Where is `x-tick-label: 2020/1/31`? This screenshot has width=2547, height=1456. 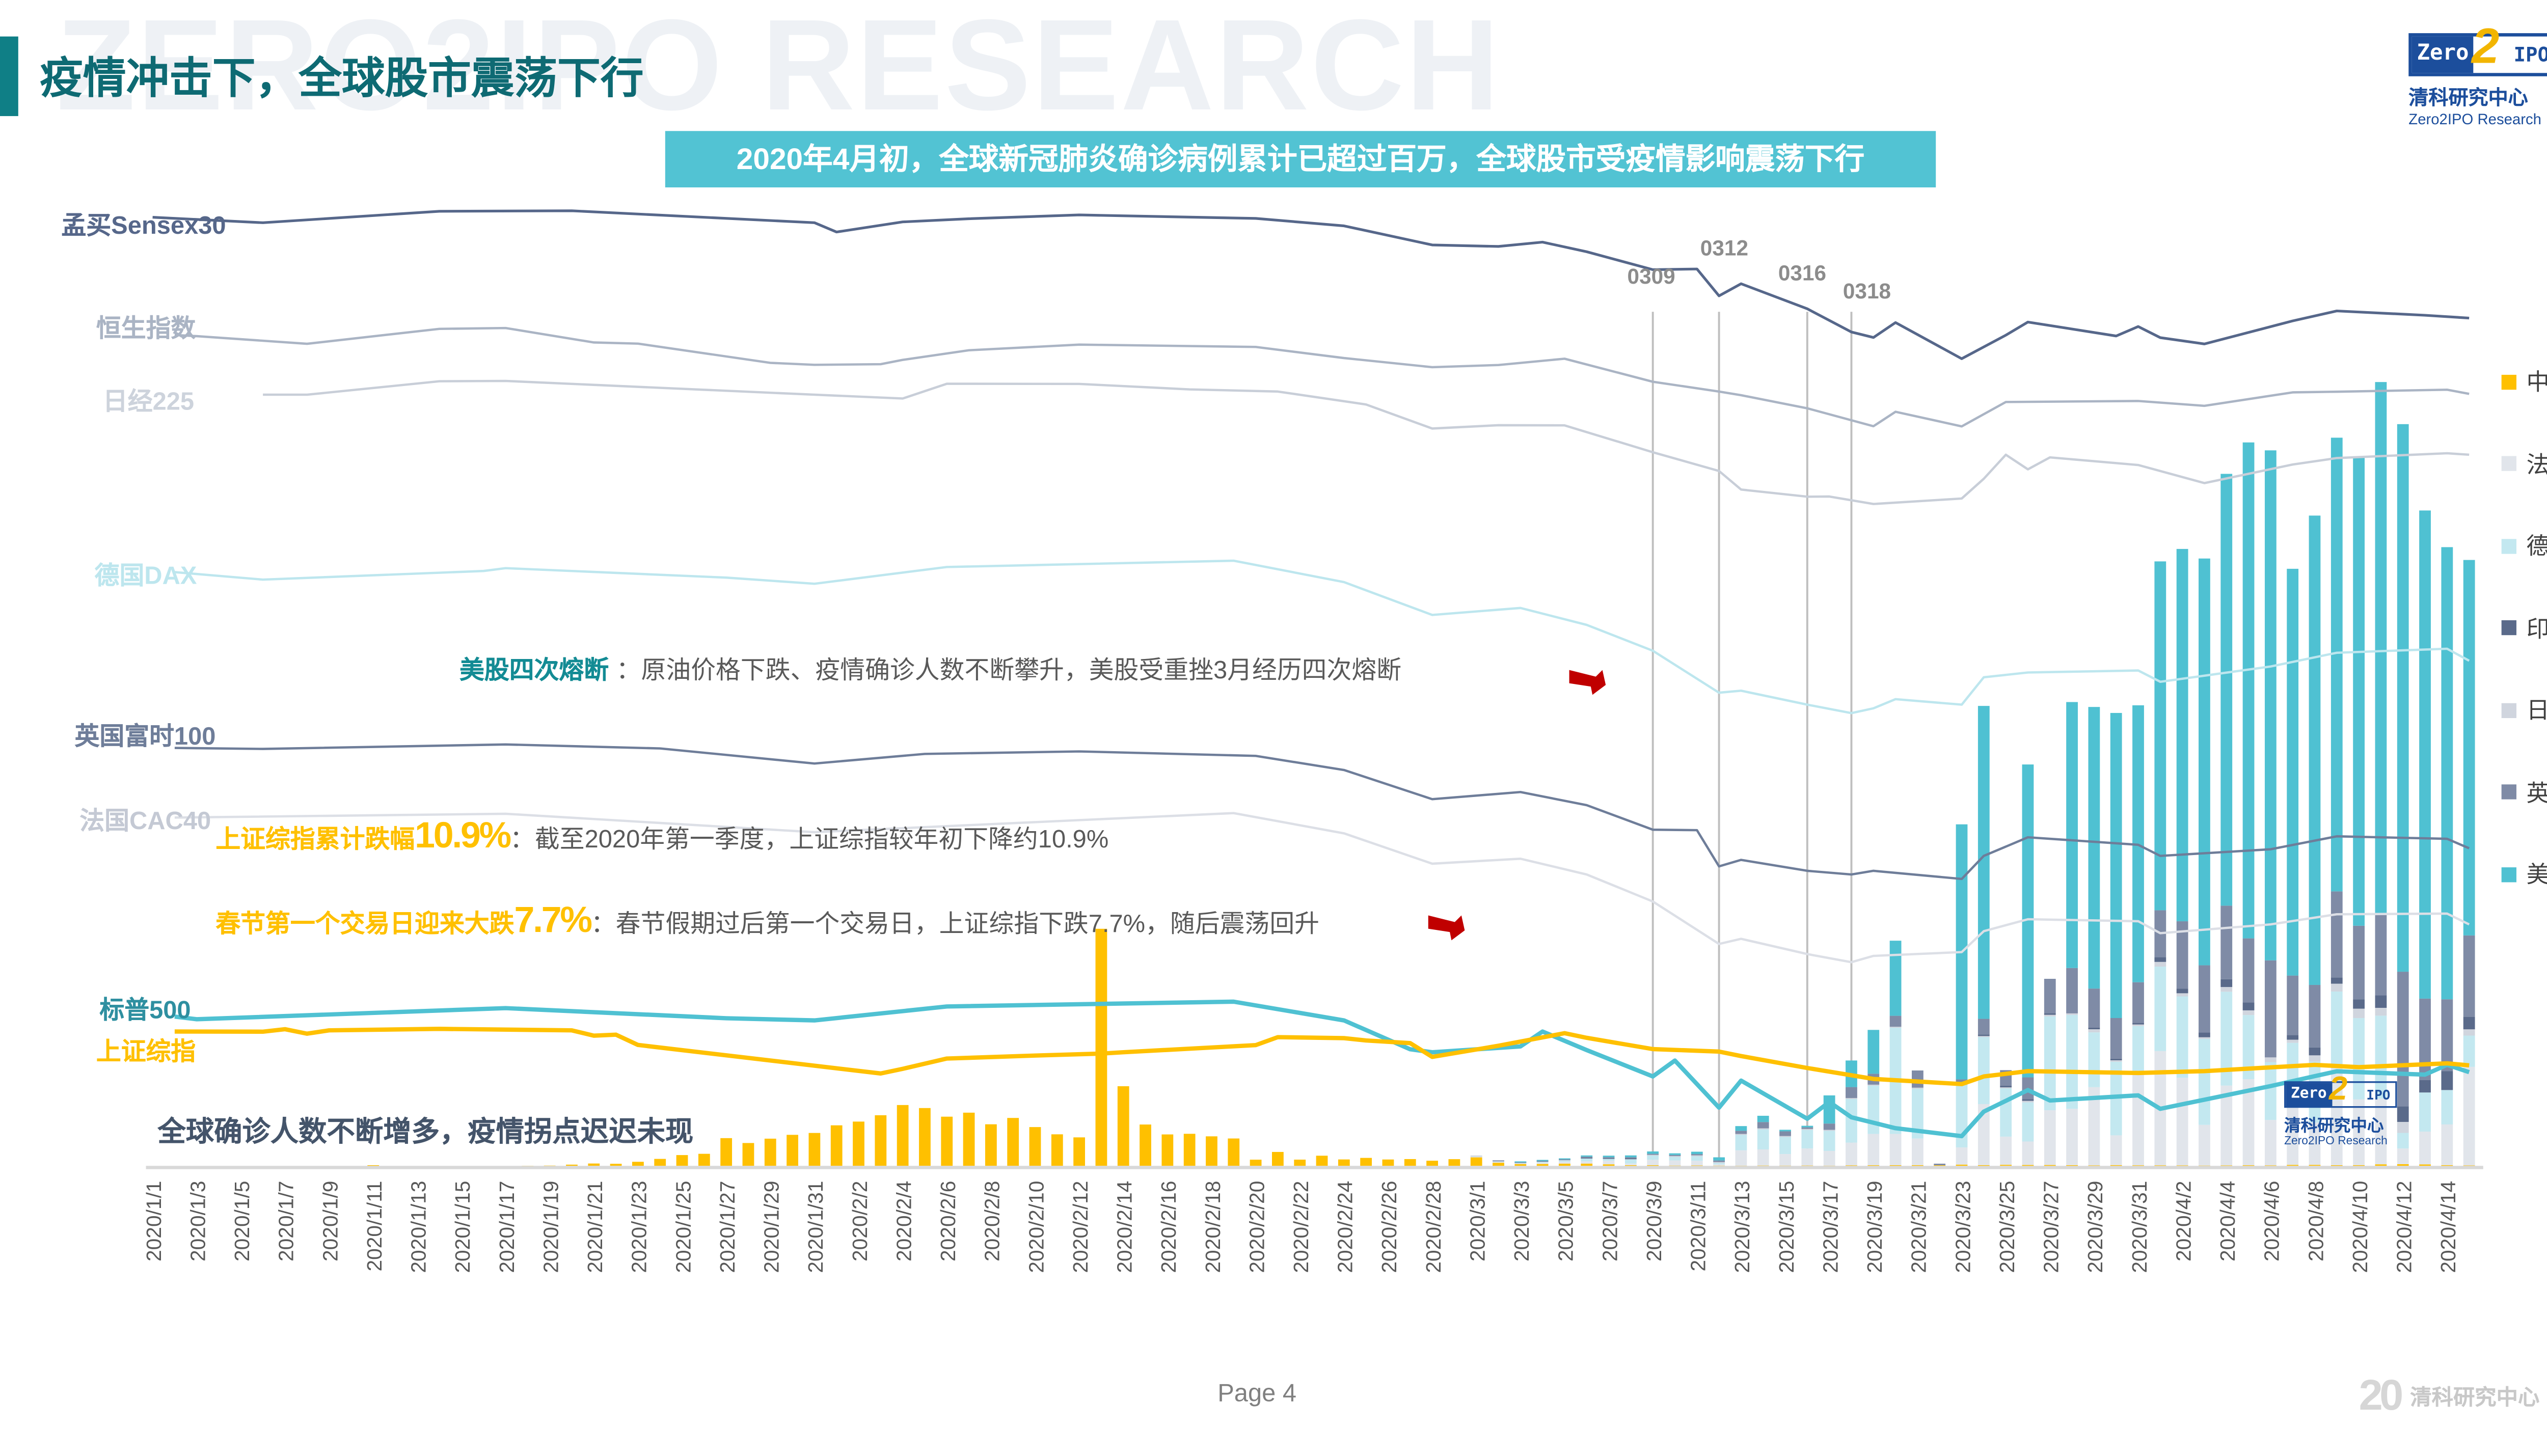
x-tick-label: 2020/1/31 is located at coordinates (815, 1227).